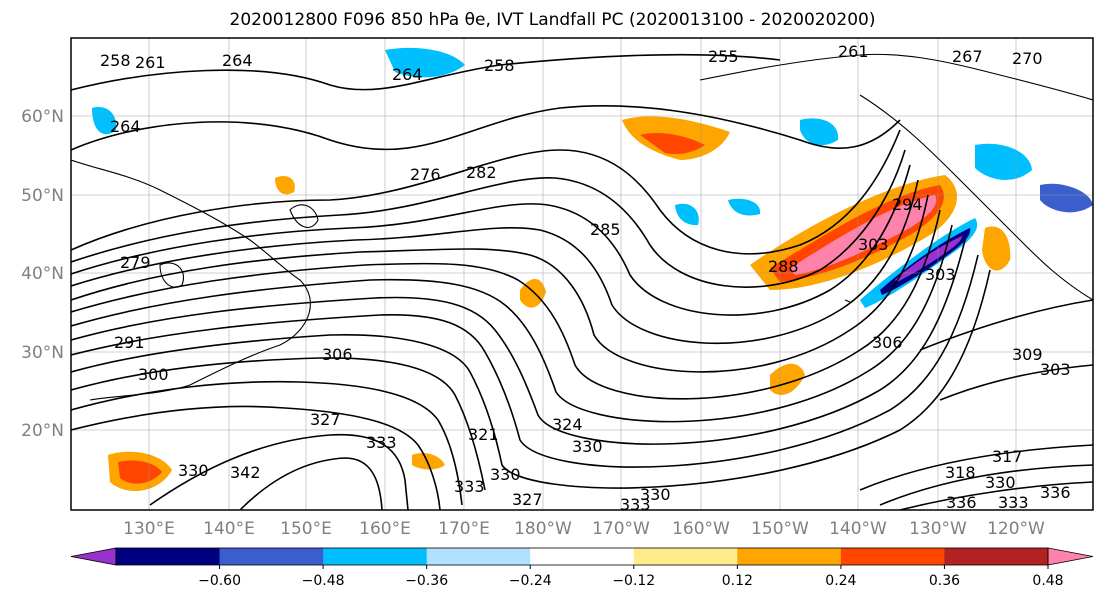 The width and height of the screenshot is (1105, 603). I want to click on contour-label: 270, so click(1027, 58).